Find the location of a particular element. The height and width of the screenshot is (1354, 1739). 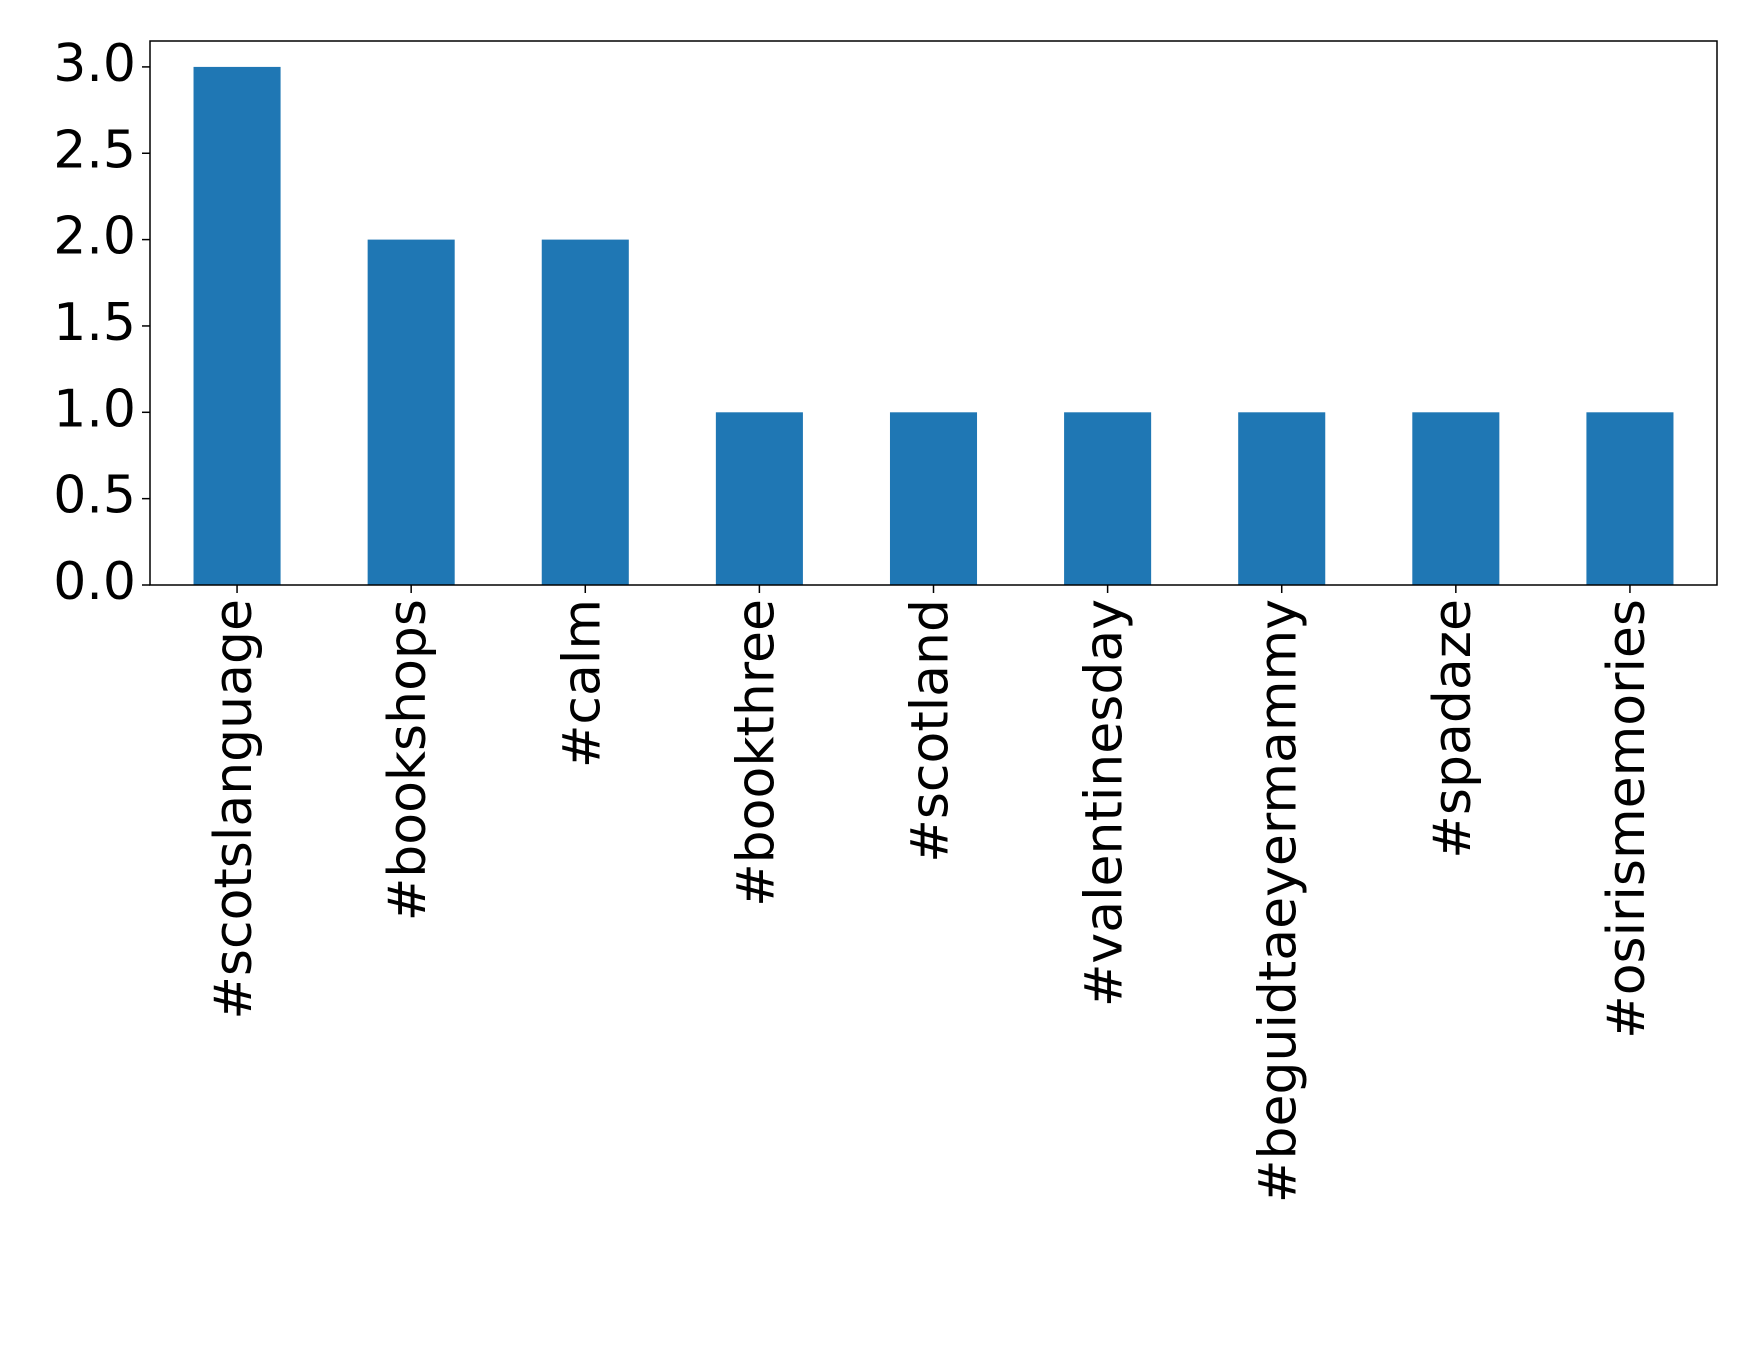

x-tick-label: #osirismemories is located at coordinates (1627, 819).